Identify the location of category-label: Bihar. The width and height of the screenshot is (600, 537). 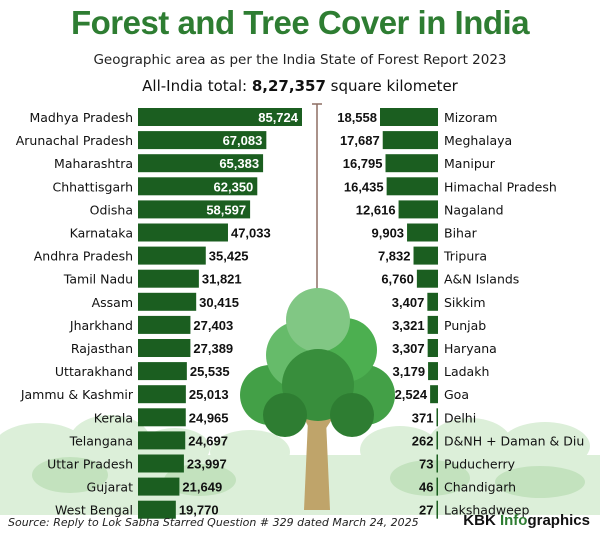
(461, 233).